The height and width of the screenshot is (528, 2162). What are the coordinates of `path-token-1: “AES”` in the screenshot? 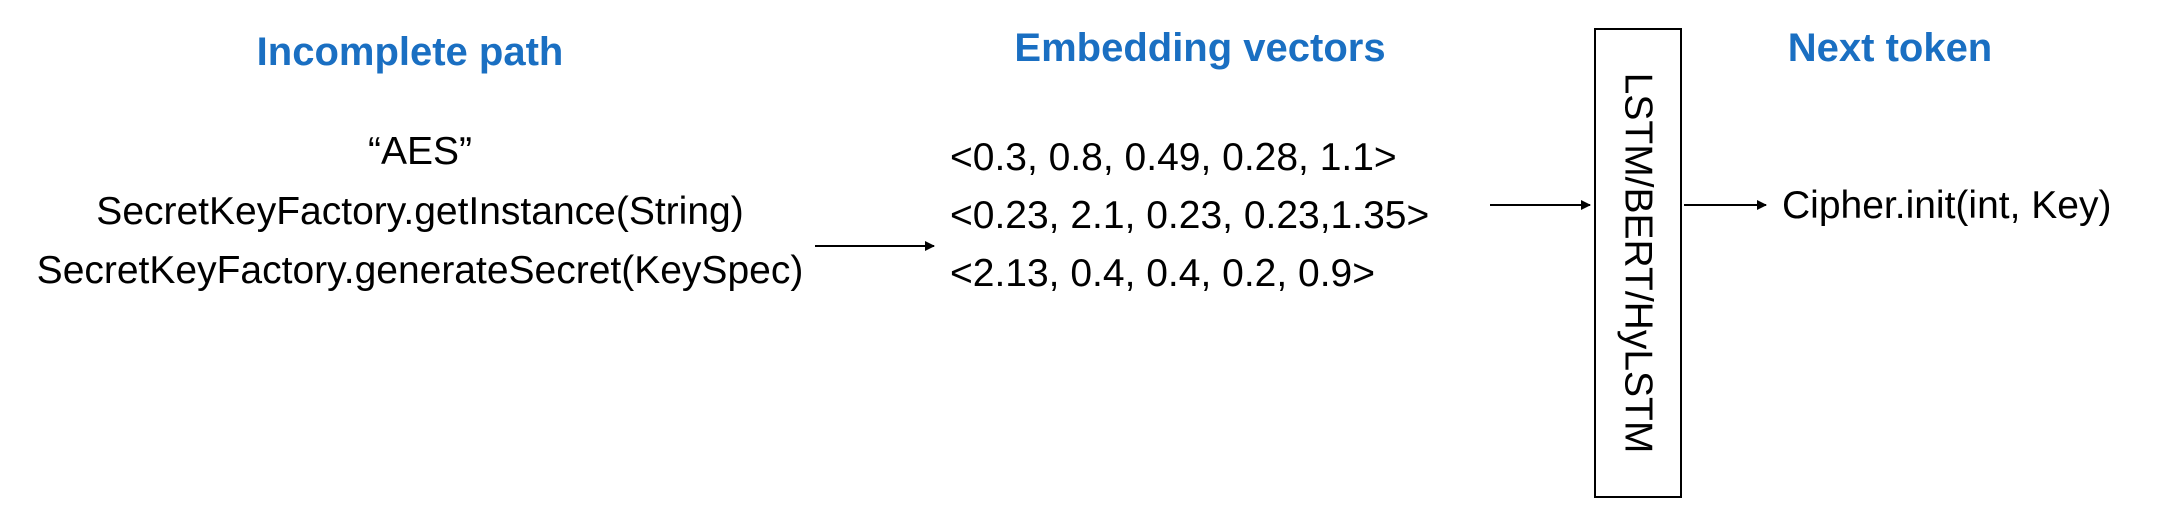 It's located at (420, 151).